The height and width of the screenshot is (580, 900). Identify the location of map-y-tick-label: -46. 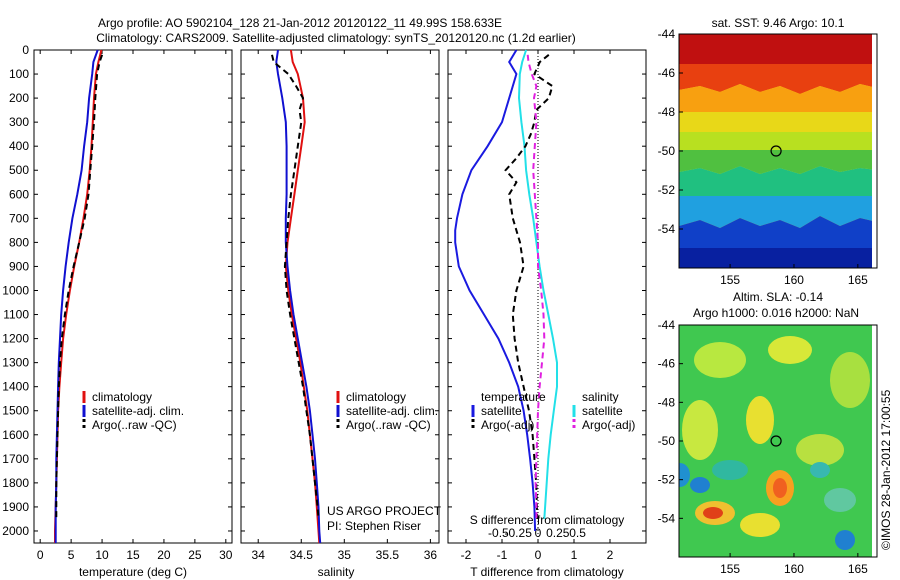
(667, 364).